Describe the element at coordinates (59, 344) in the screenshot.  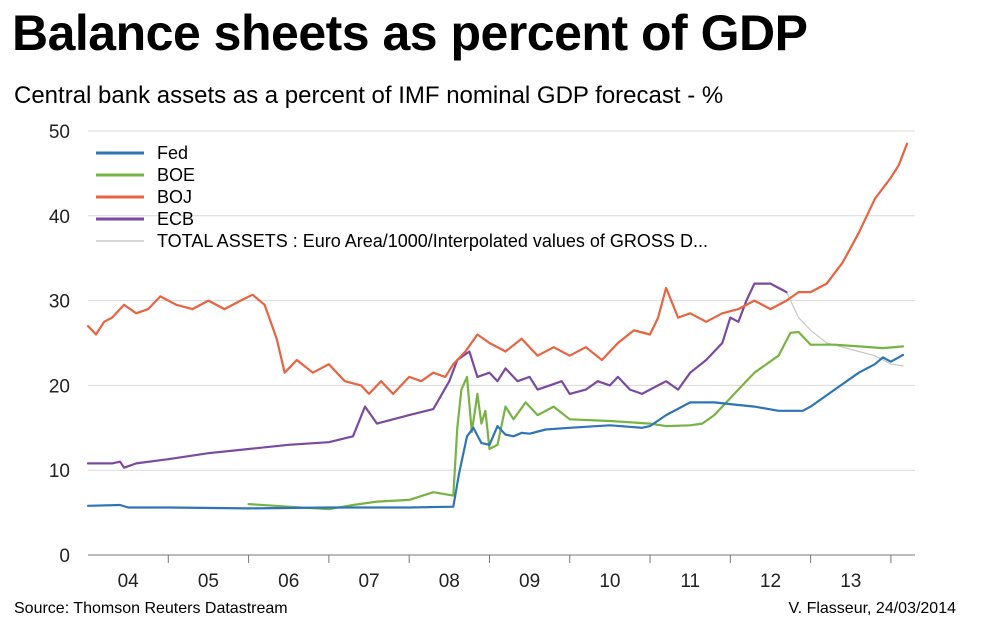
I see `y-axis-ticks: 0 10 20 30 40 50` at that location.